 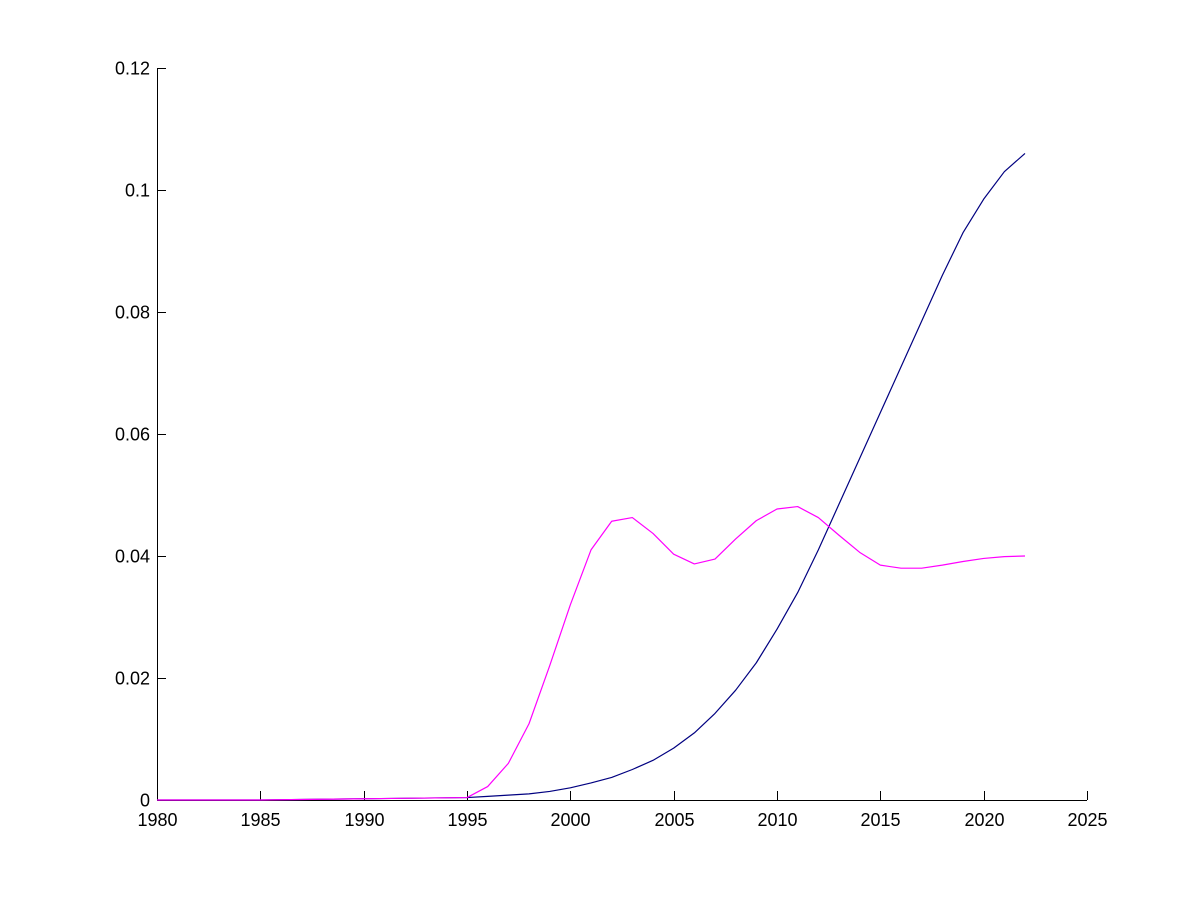 What do you see at coordinates (137, 191) in the screenshot?
I see `y-tick-label: 0.1` at bounding box center [137, 191].